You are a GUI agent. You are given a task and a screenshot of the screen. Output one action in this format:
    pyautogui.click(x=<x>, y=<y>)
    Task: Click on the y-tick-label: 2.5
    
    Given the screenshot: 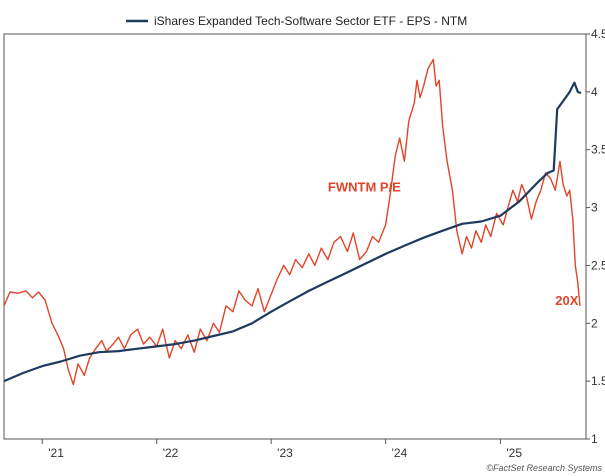 What is the action you would take?
    pyautogui.click(x=598, y=265)
    